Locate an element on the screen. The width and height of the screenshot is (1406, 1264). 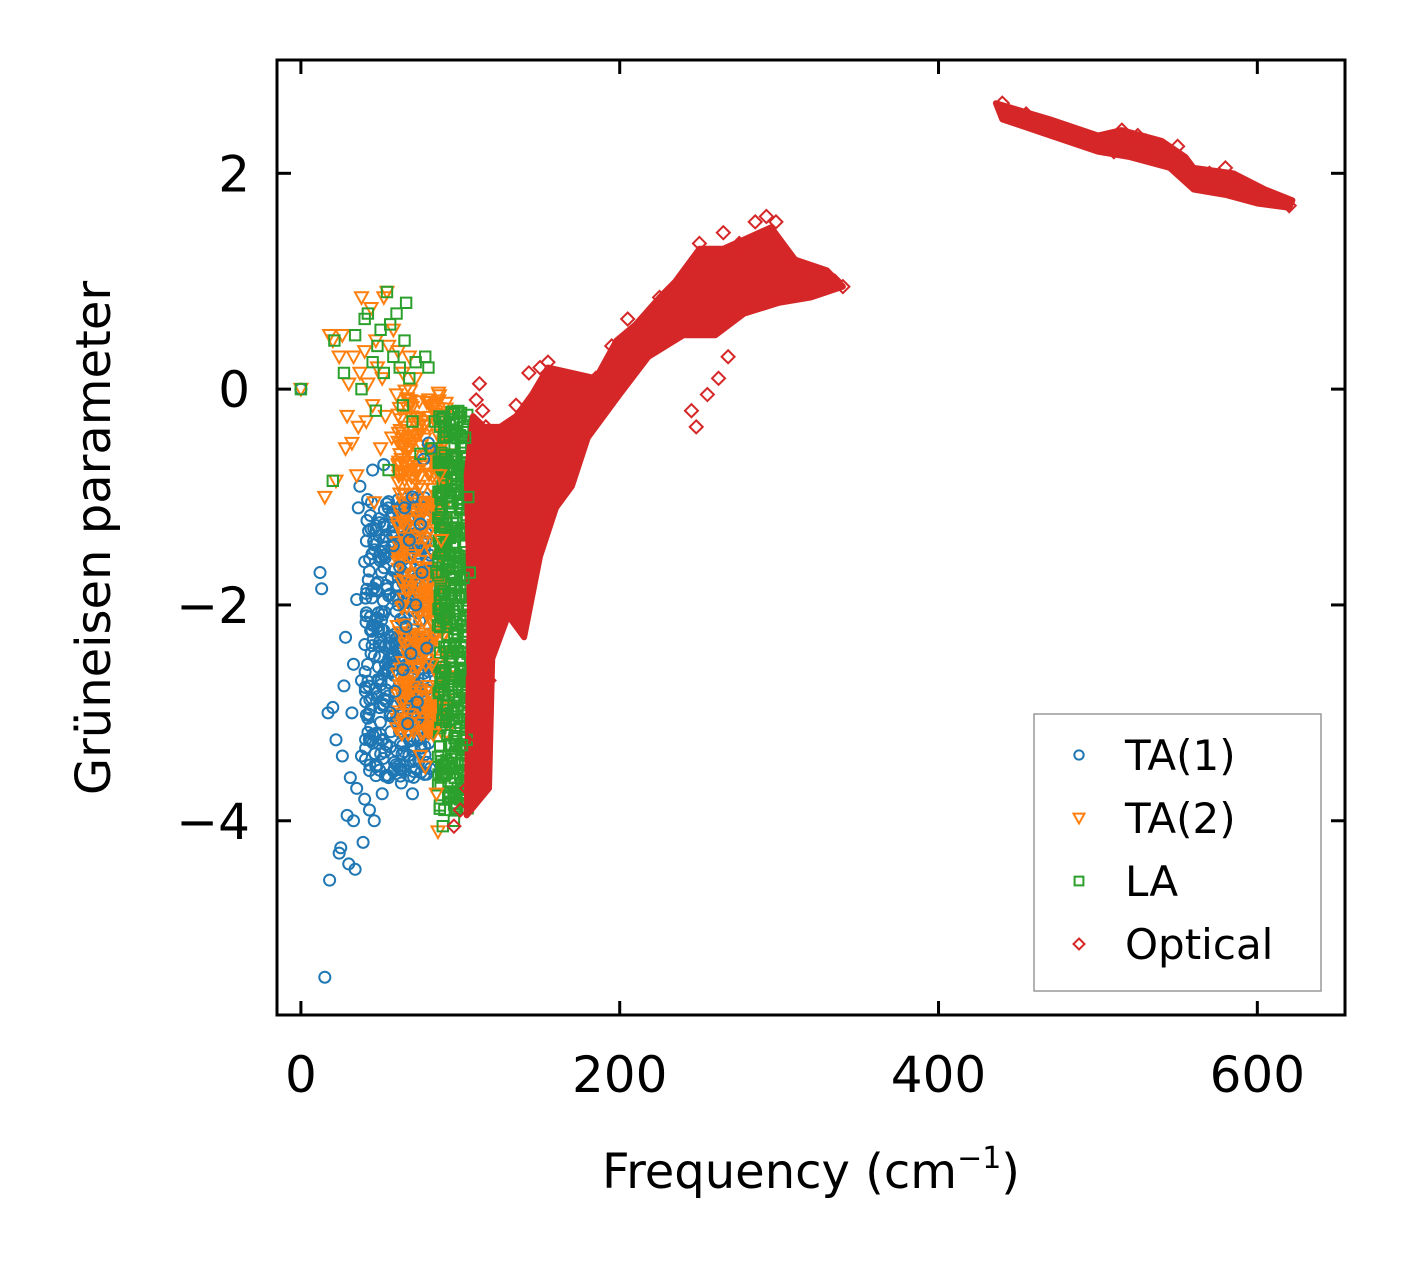
legend-label-optical: Optical is located at coordinates (1199, 944).